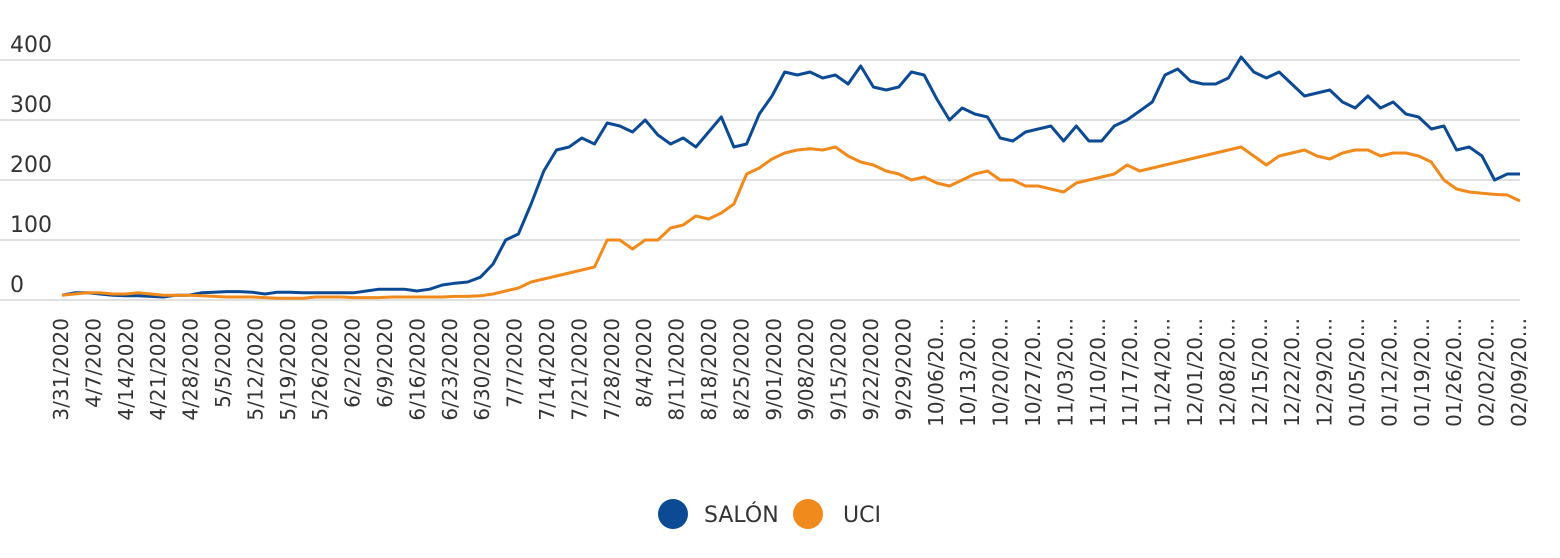 This screenshot has height=558, width=1560. I want to click on x-tick-label: 9/29/2020, so click(903, 369).